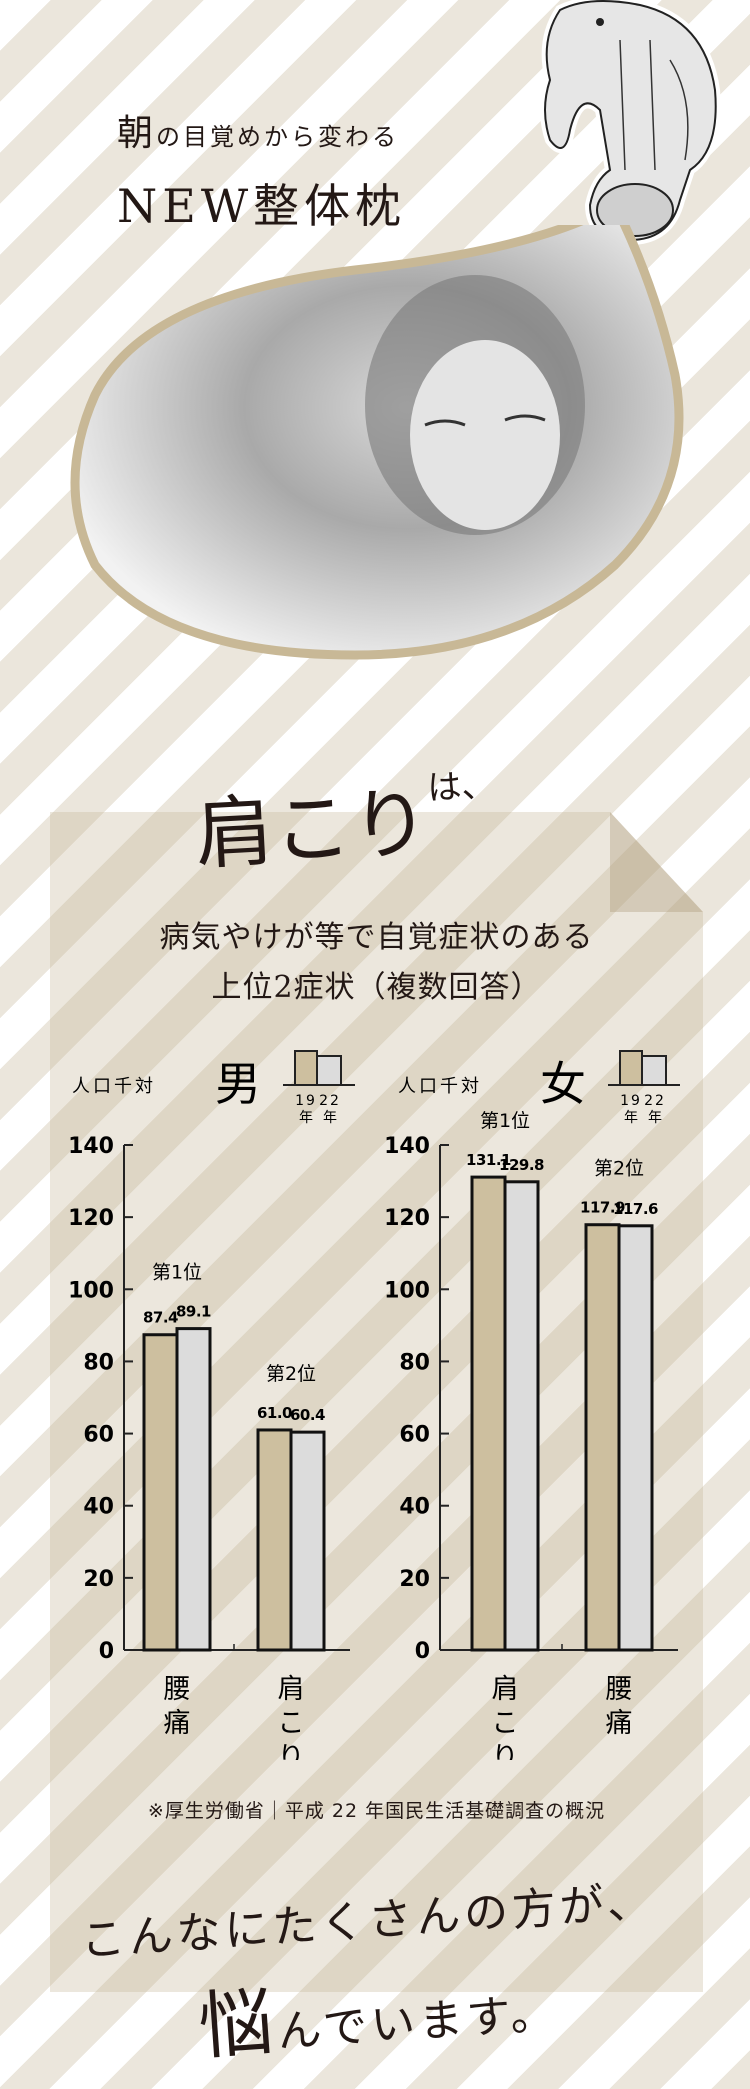  Describe the element at coordinates (417, 2022) in the screenshot. I see `footer-rest: んでいます。` at that location.